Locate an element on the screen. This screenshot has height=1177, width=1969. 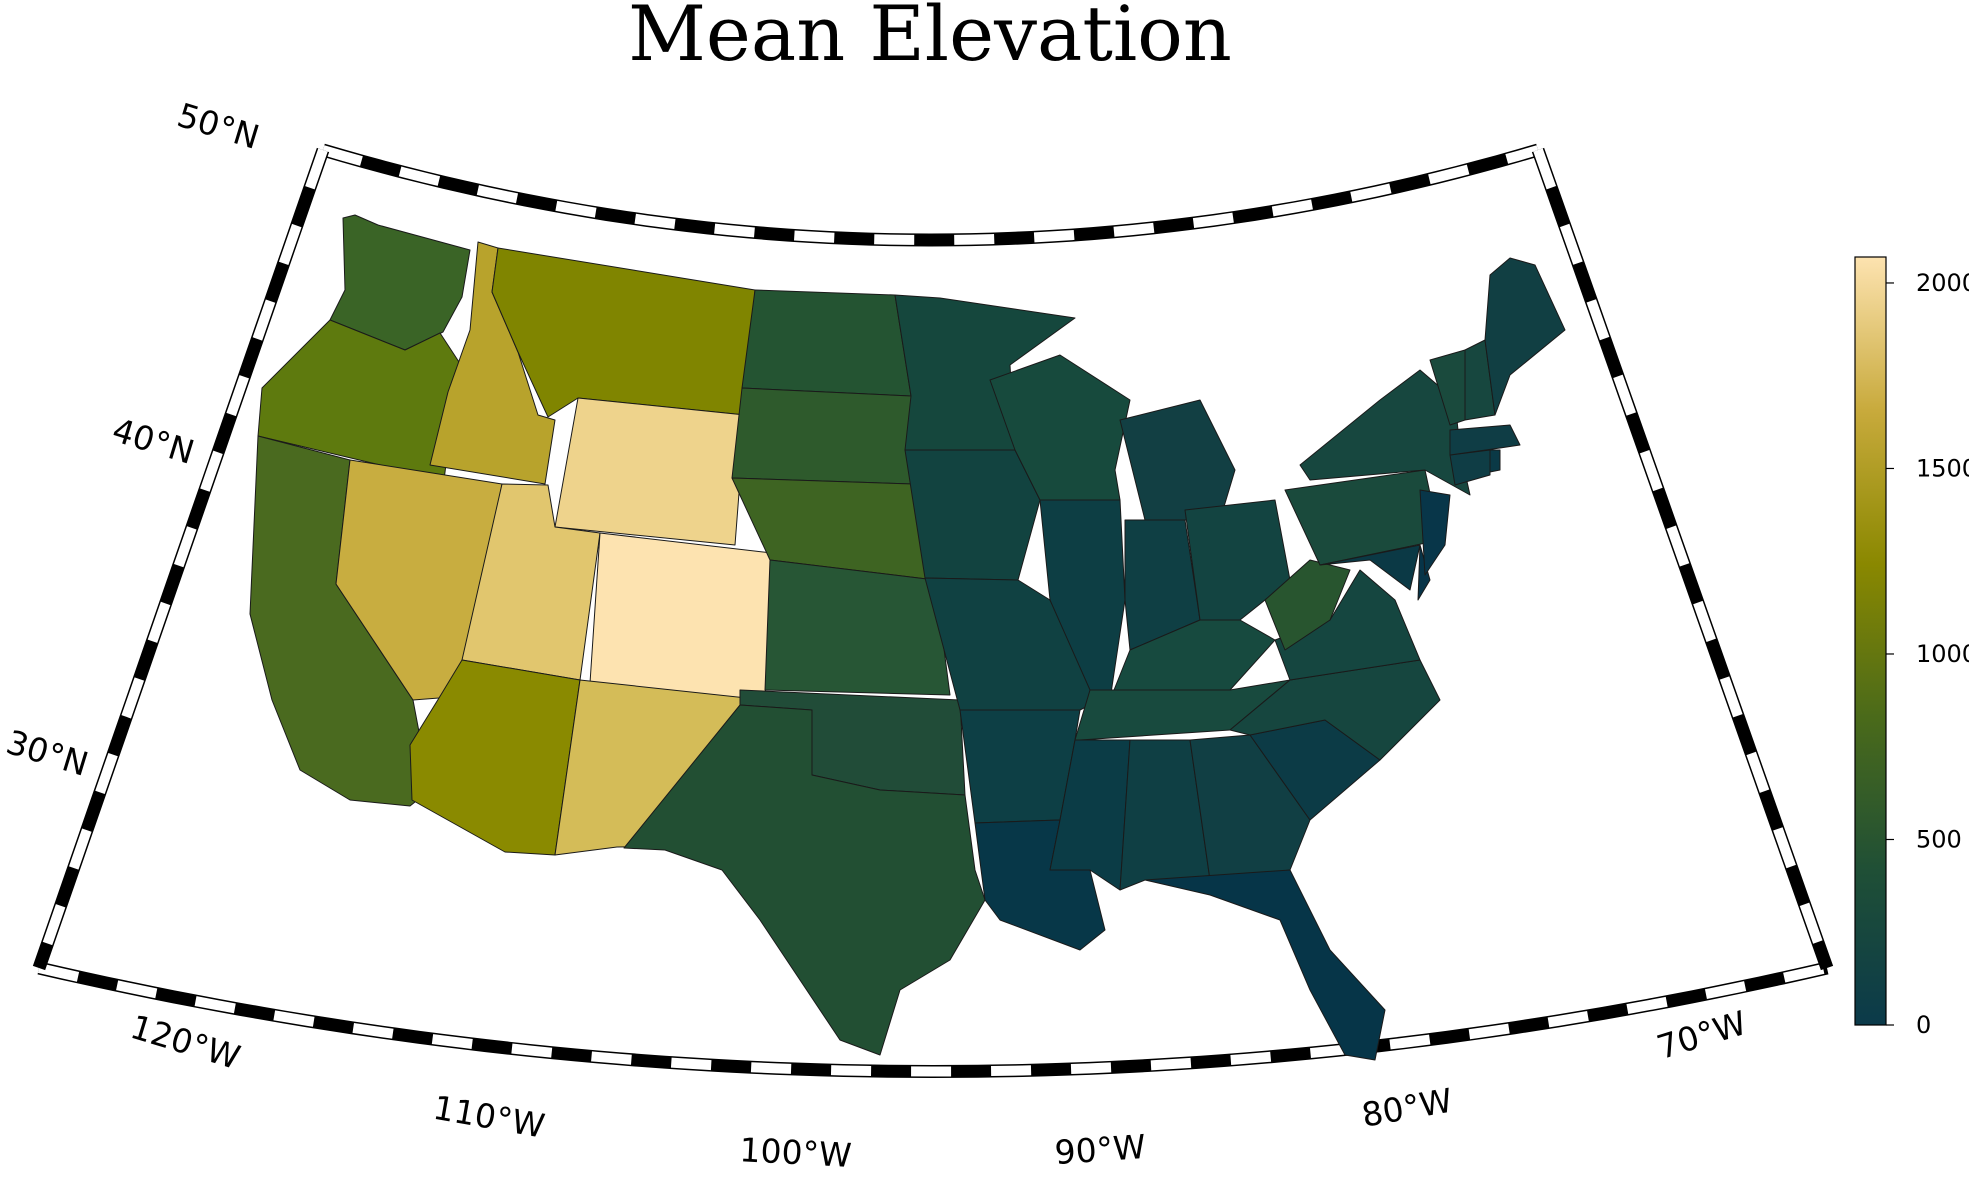
state-arkansas is located at coordinates (1020, 766).